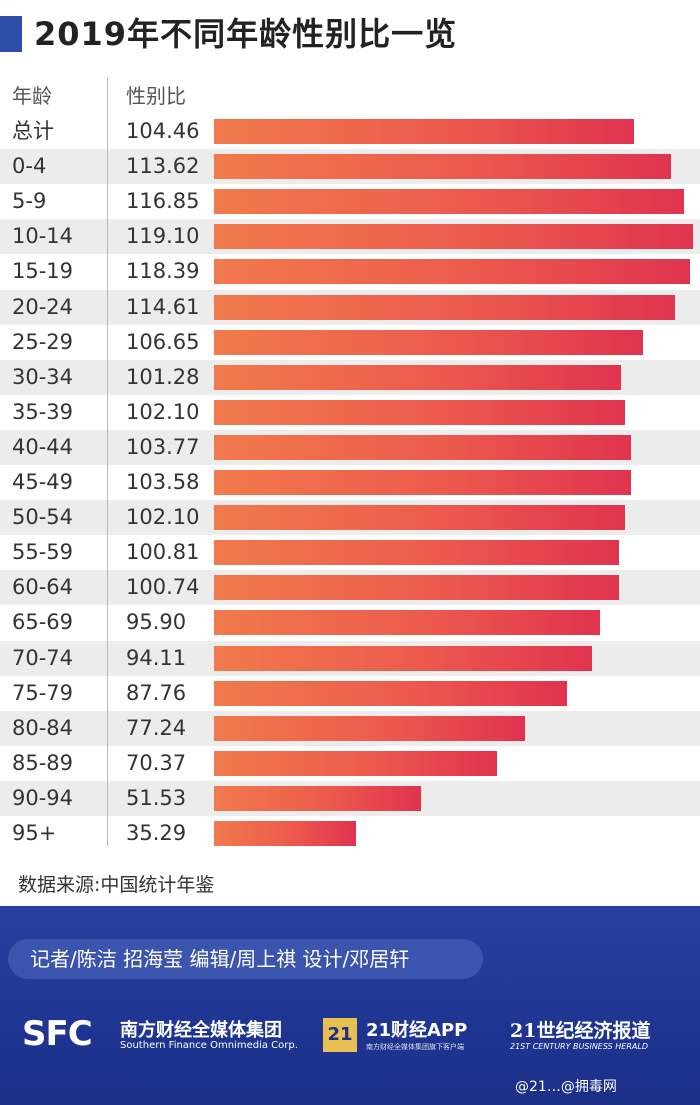  Describe the element at coordinates (43, 657) in the screenshot. I see `age-label: 70-74` at that location.